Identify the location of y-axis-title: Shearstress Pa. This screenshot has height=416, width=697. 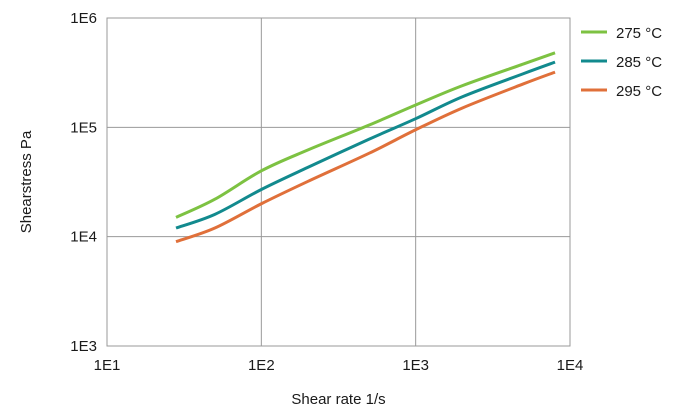
(26, 181).